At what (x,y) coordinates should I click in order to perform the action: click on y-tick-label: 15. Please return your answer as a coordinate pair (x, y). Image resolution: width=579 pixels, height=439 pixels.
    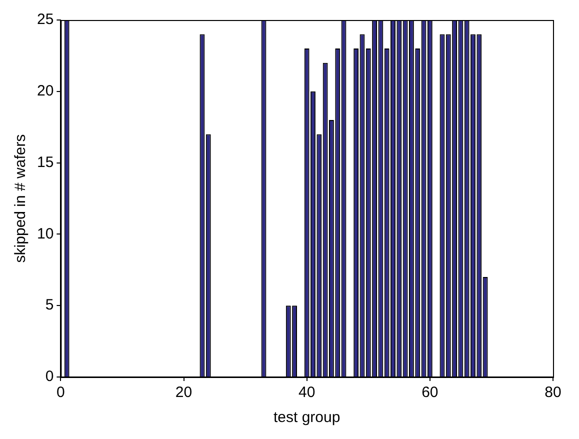
    Looking at the image, I should click on (45, 162).